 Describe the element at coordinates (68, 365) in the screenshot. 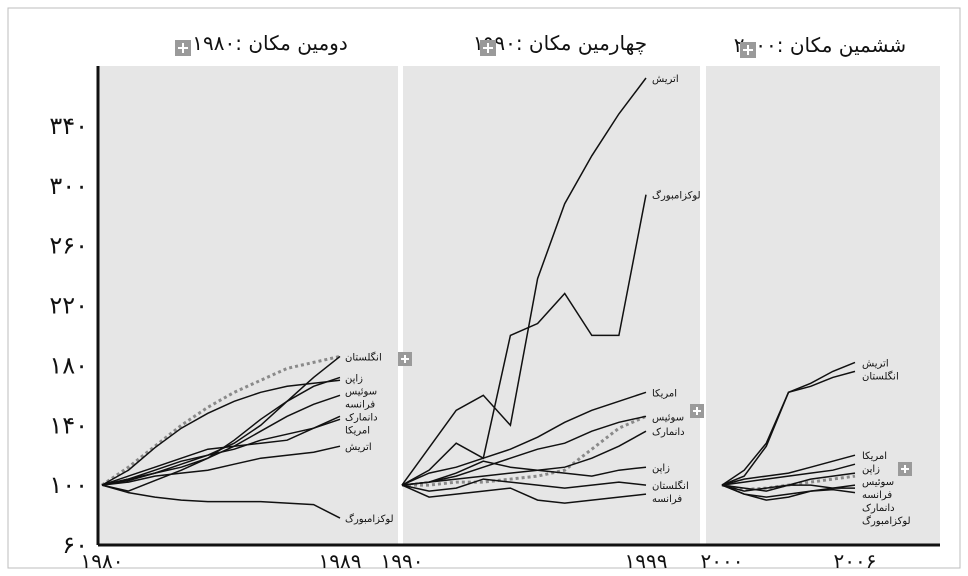

I see `y-tick-label: ۱۸۰` at that location.